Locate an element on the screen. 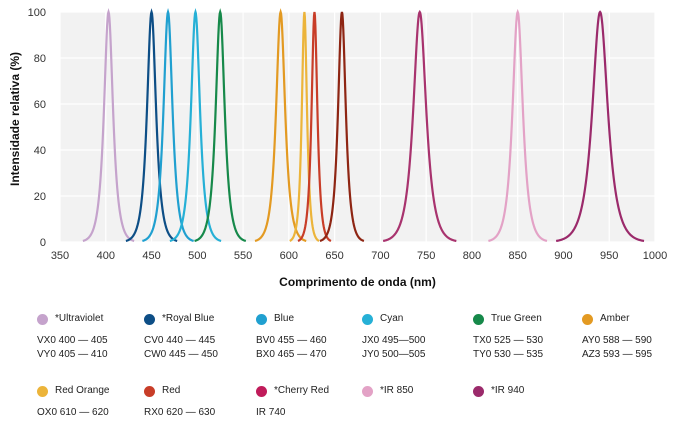 This screenshot has height=429, width=685. y-tick-label: 20 is located at coordinates (40, 197).